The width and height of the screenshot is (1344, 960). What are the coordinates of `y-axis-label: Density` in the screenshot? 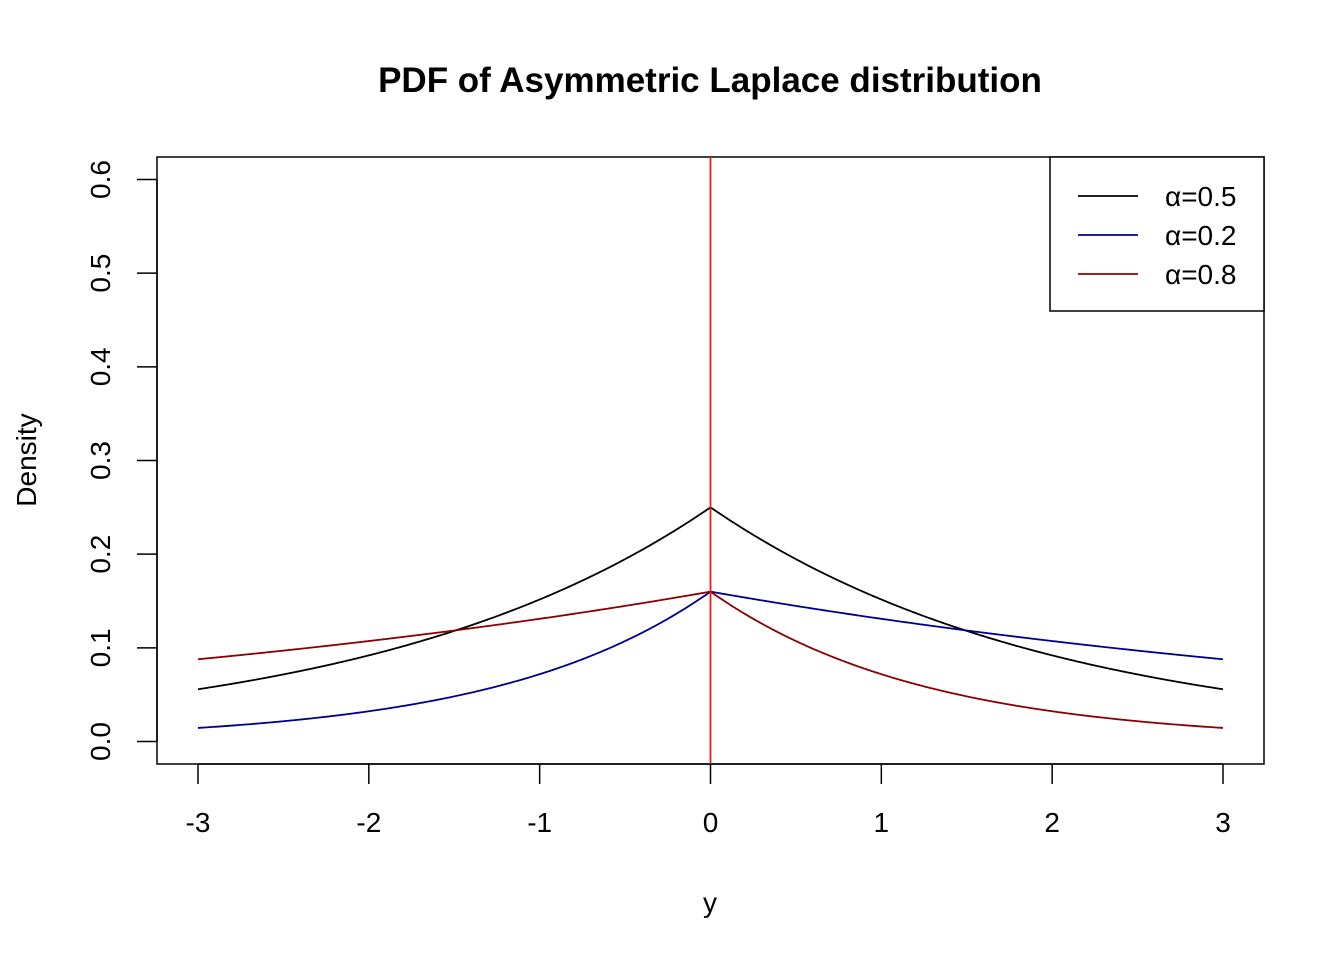 It's located at (26, 459).